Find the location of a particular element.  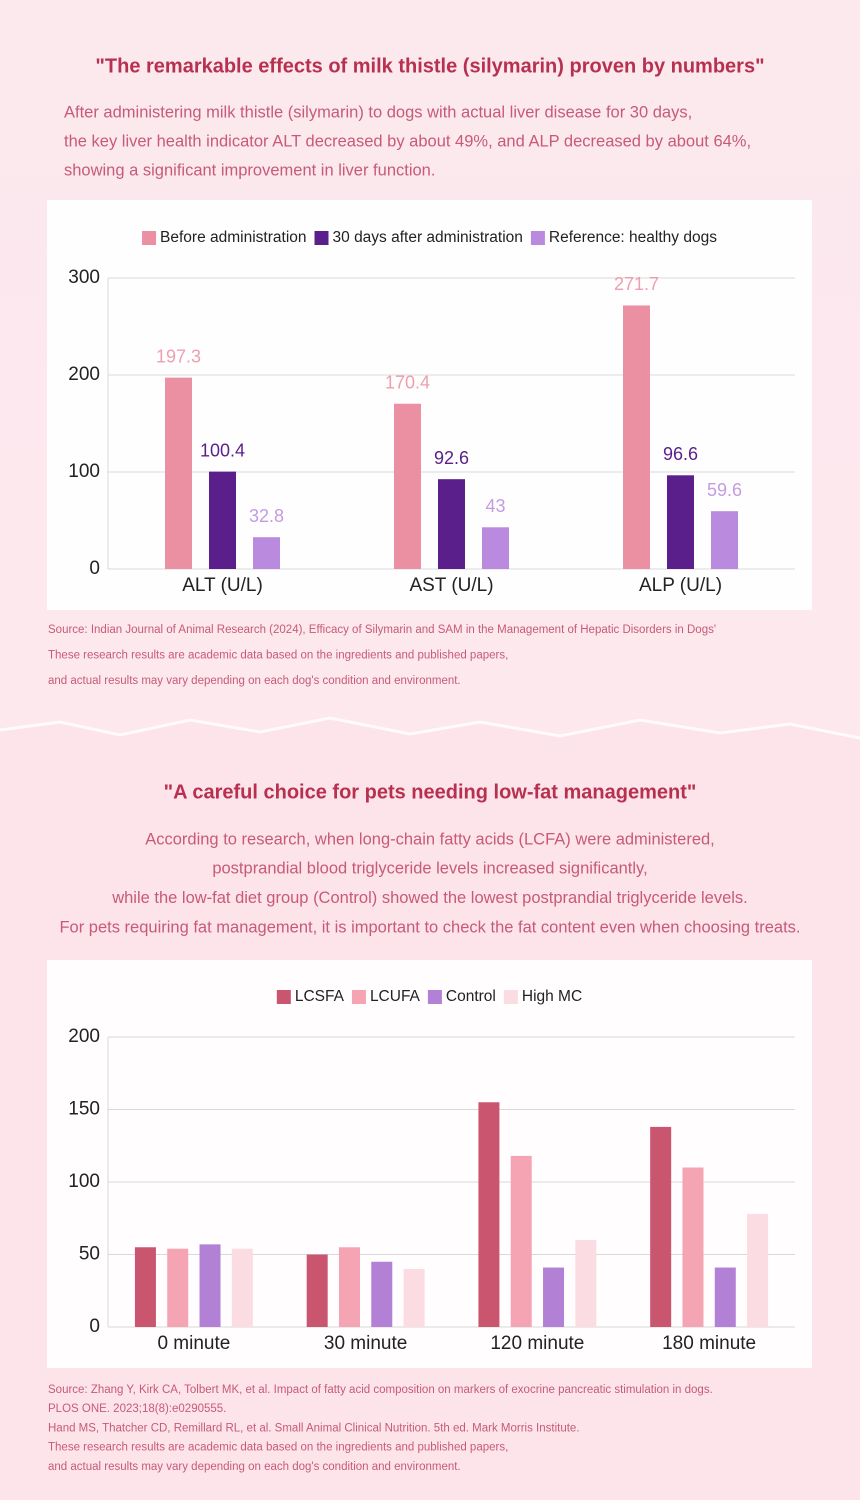

legend-label: Before administration is located at coordinates (233, 237).